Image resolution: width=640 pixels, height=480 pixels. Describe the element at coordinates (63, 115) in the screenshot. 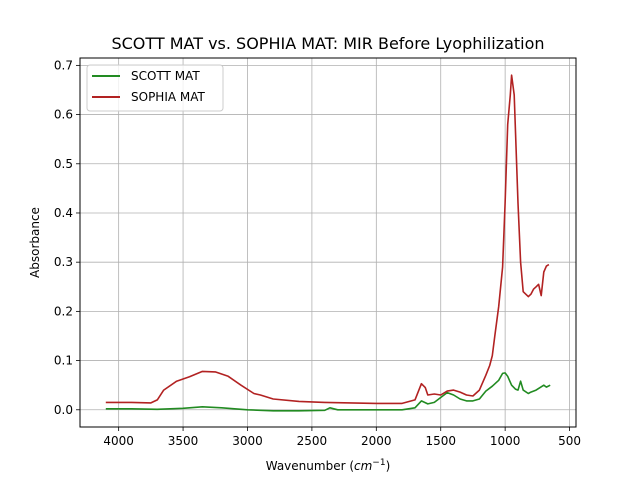

I see `y-tick-label: 0.6` at that location.